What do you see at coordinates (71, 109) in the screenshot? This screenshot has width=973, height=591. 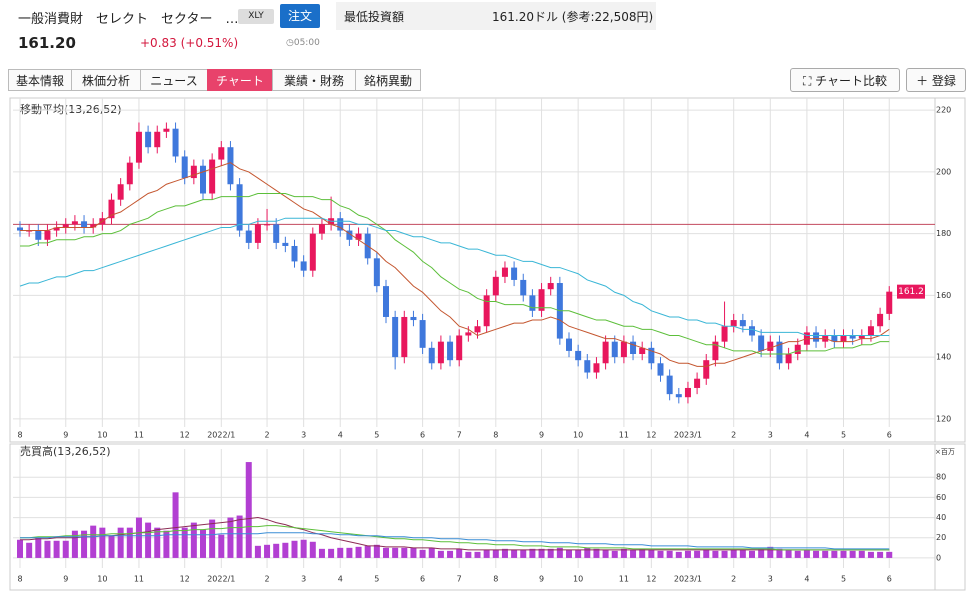 I see `pane-title: 移動平均(13,26,52)` at bounding box center [71, 109].